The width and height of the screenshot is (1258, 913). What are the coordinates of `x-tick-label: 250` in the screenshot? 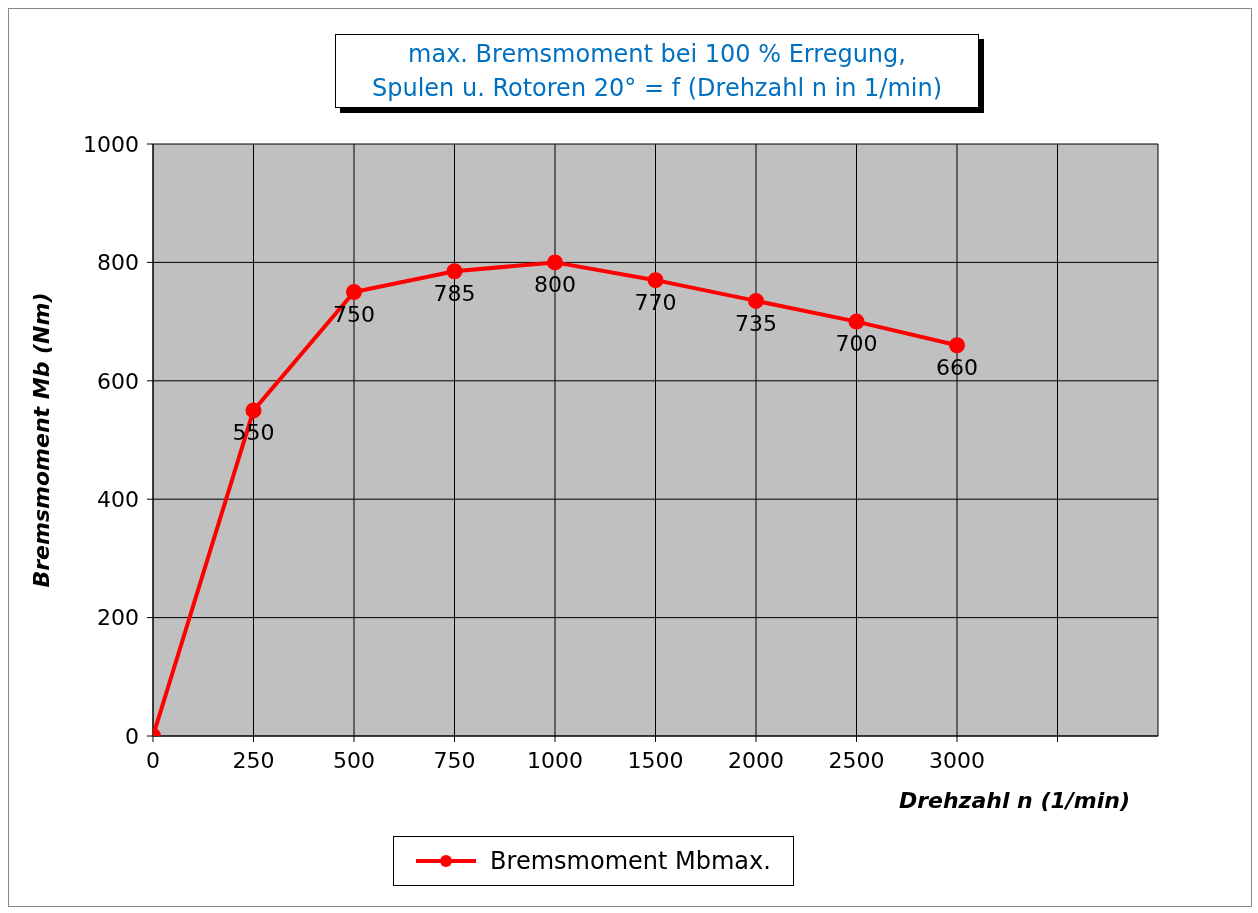 It's located at (253, 760).